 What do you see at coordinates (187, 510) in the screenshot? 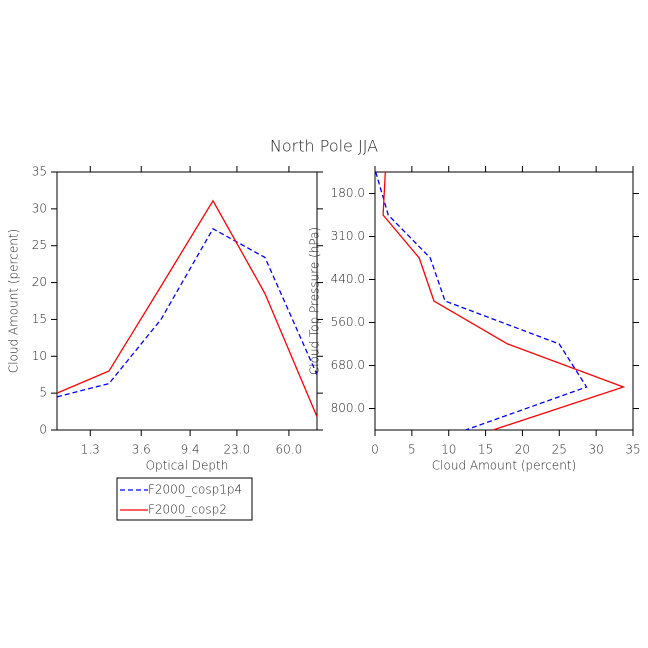
I see `legend-label: F2000_cosp2` at bounding box center [187, 510].